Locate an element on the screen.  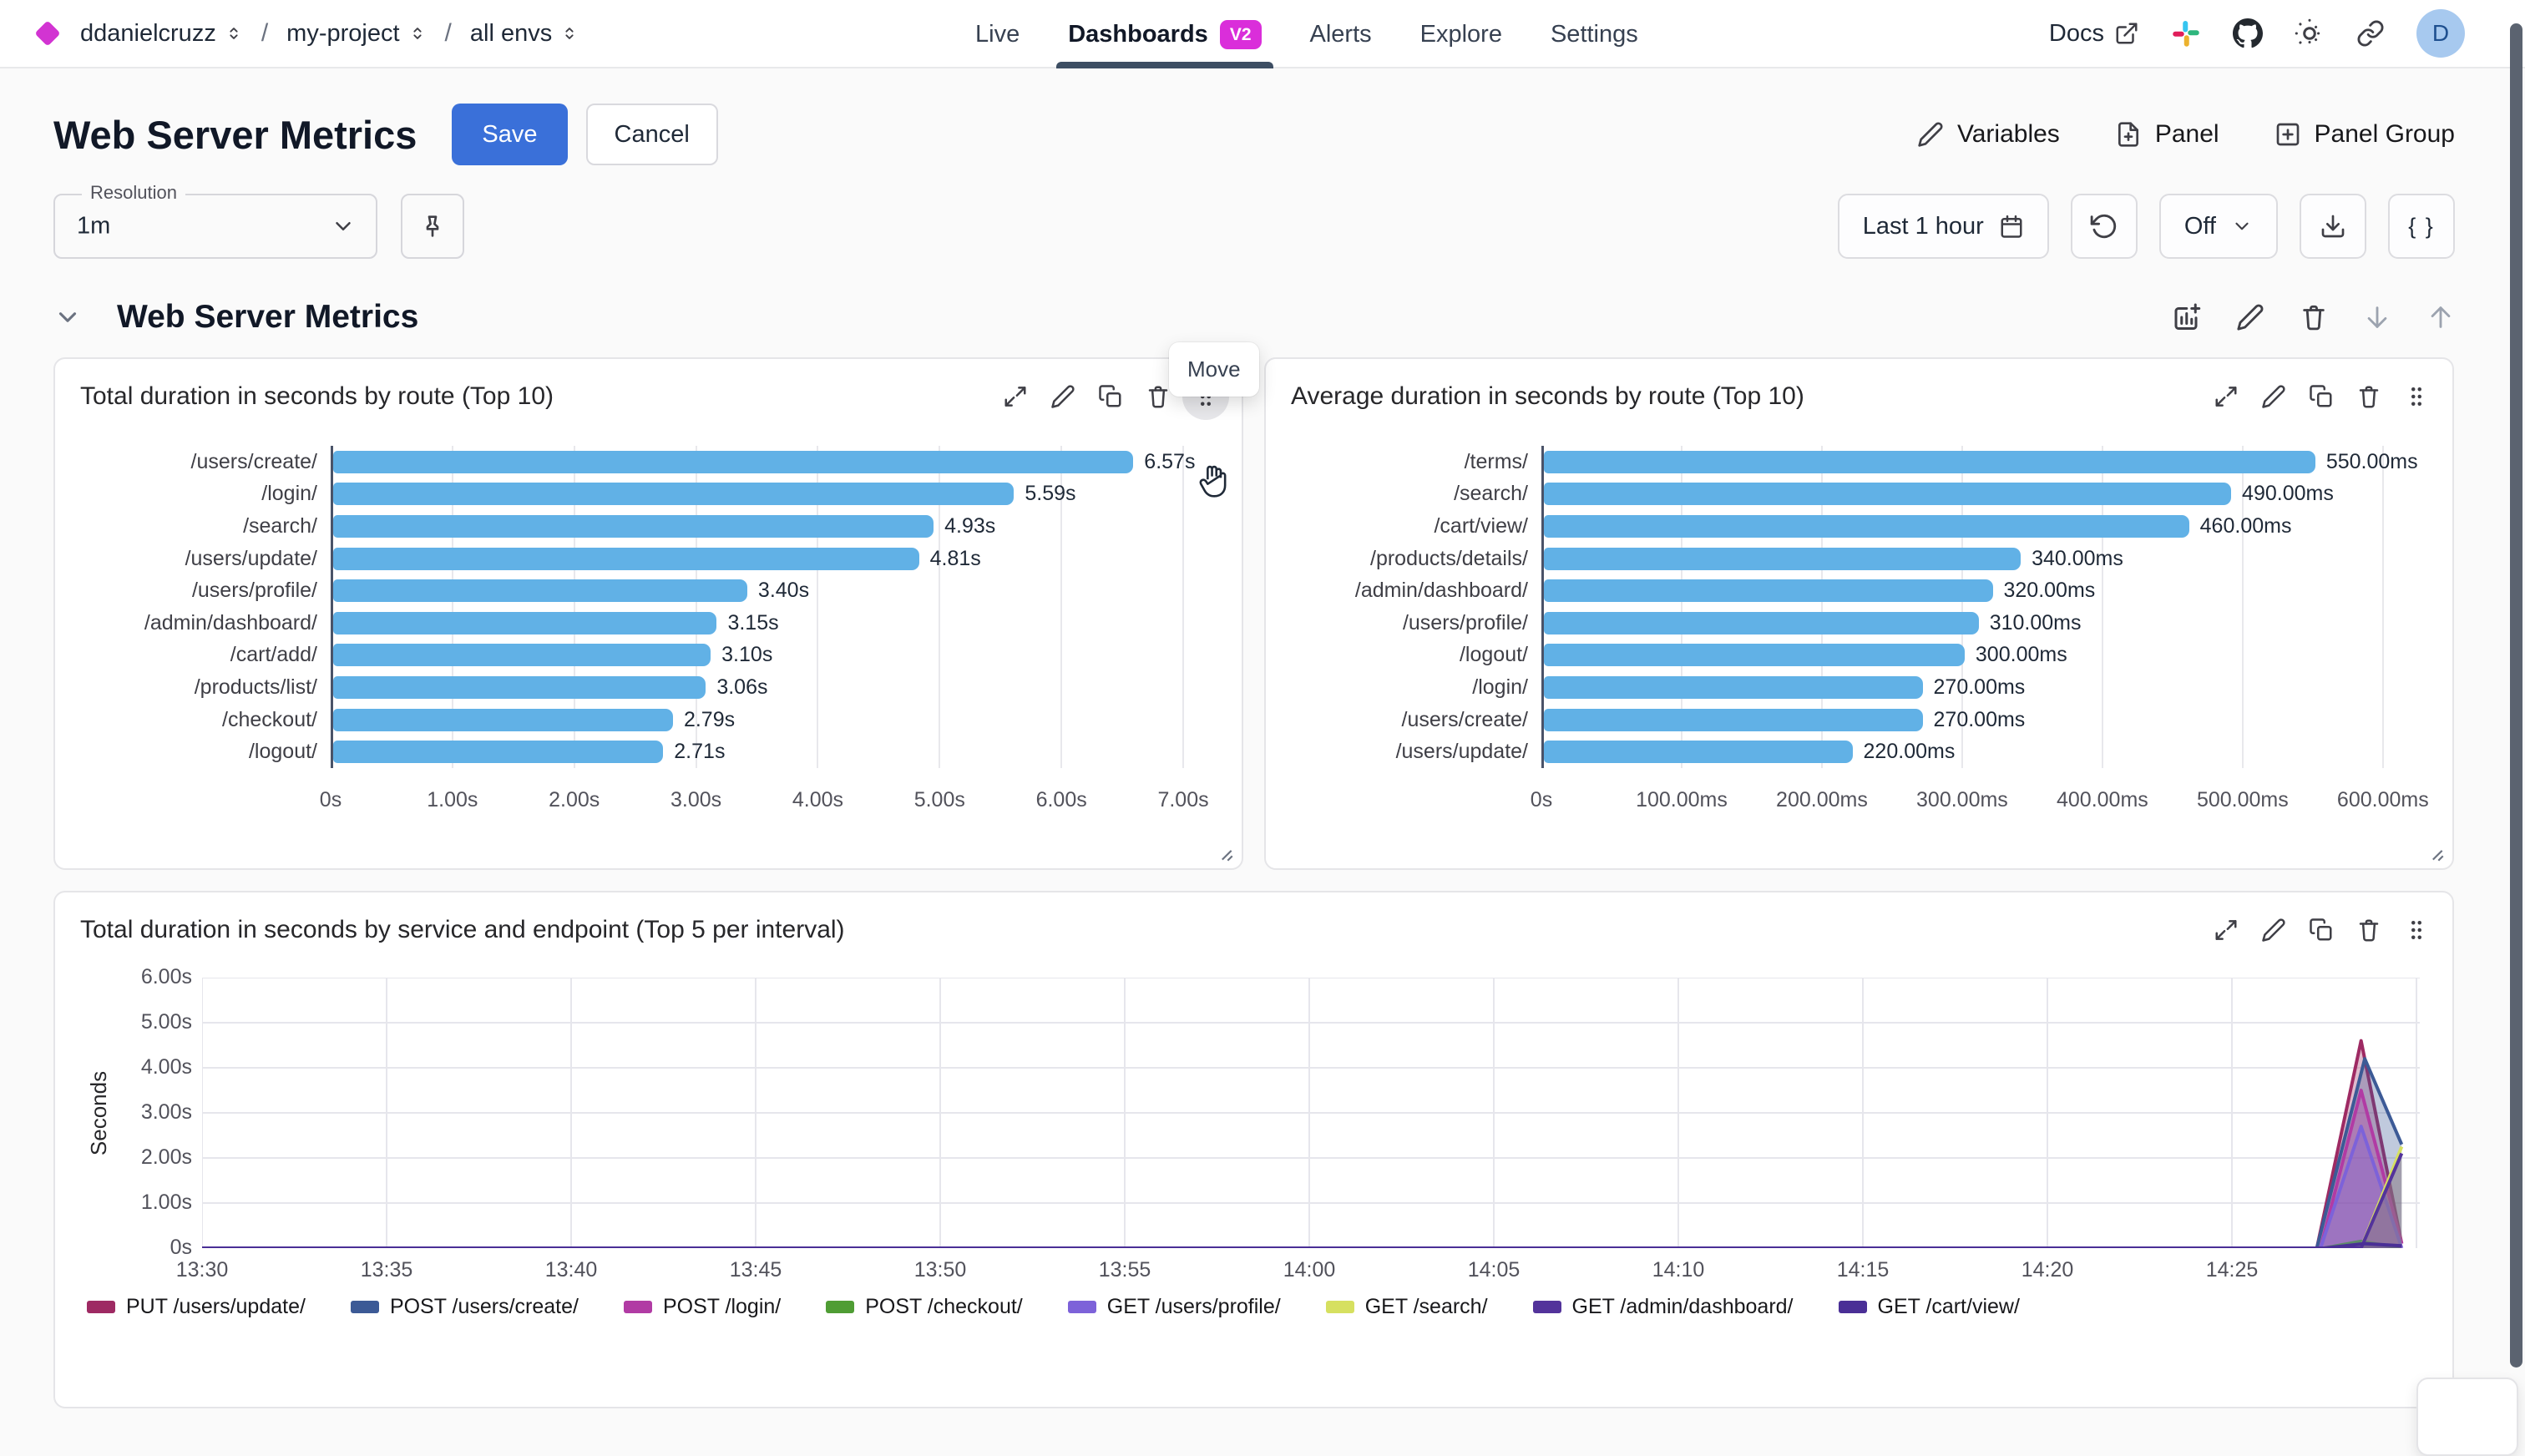
bar-row: /users/update/4.81s is located at coordinates (649, 559).